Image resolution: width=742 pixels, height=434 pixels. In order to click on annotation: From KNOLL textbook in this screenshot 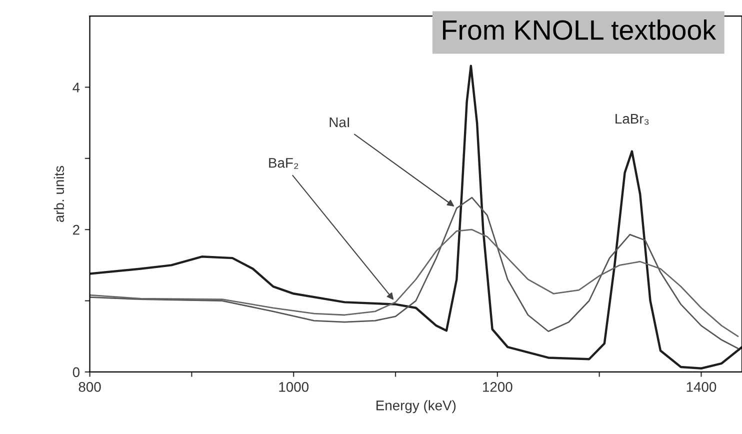, I will do `click(579, 30)`.